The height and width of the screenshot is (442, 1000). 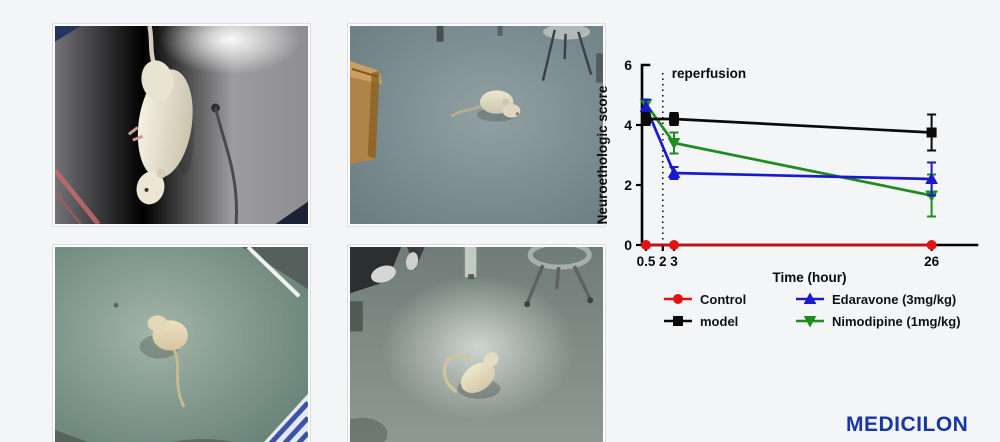 I want to click on x-axis-label: Time (hour), so click(x=810, y=277).